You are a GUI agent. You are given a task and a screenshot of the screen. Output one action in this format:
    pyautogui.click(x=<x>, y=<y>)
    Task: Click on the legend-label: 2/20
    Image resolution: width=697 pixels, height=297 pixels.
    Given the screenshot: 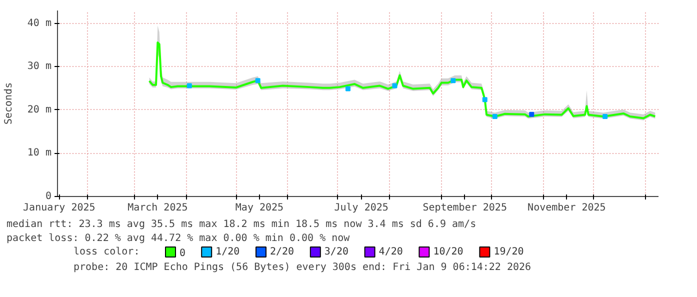 What is the action you would take?
    pyautogui.click(x=282, y=252)
    